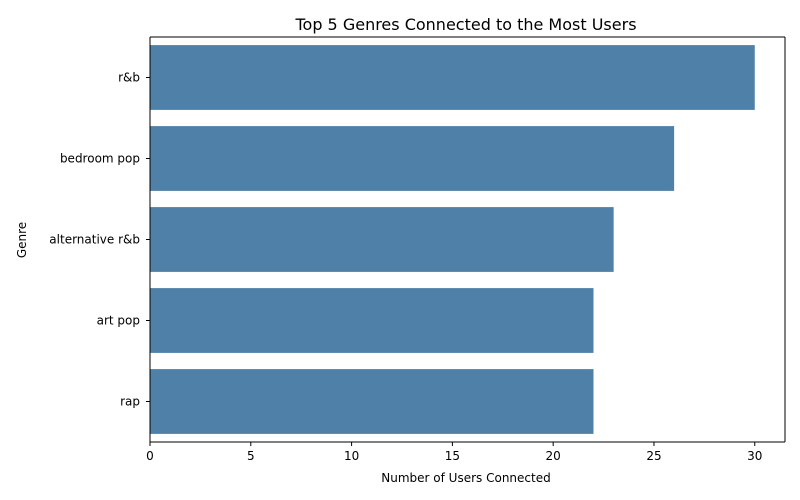  What do you see at coordinates (465, 24) in the screenshot?
I see `chart-title: Top 5 Genres Connected to the Most Users` at bounding box center [465, 24].